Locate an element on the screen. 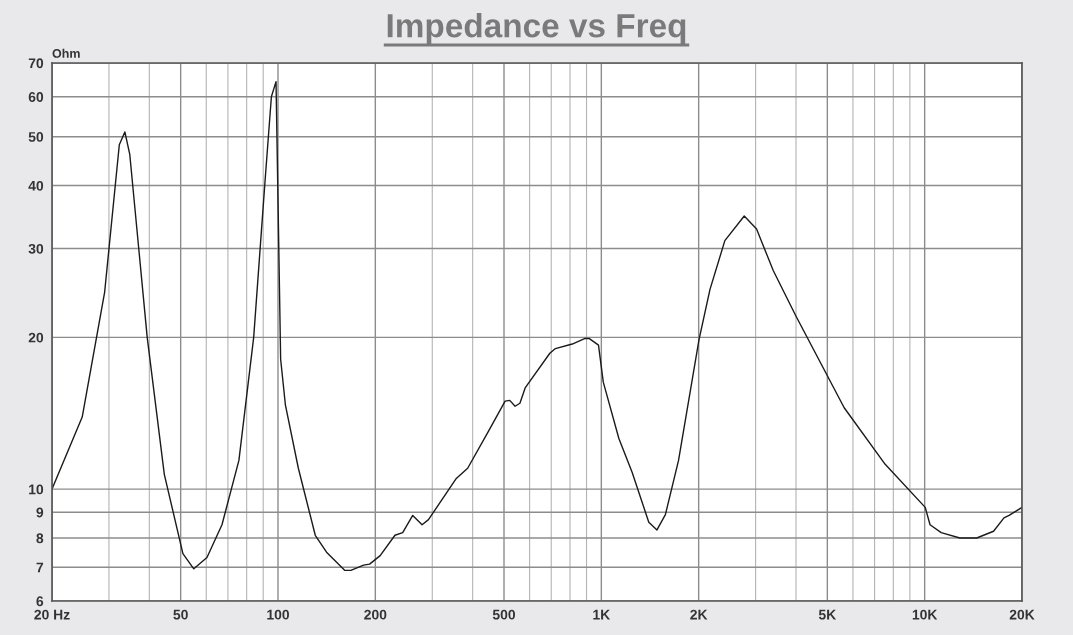  y-tick-label: 70 is located at coordinates (36, 63).